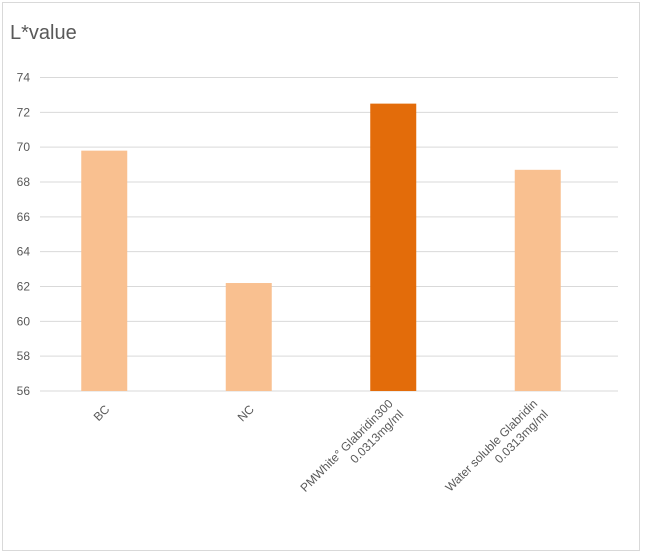  I want to click on y-tick-label: 60, so click(24, 321).